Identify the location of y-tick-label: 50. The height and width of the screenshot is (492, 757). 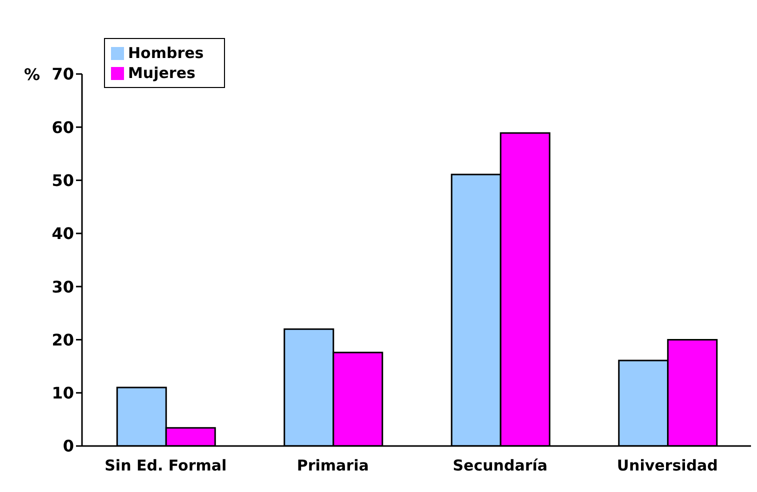
(63, 180).